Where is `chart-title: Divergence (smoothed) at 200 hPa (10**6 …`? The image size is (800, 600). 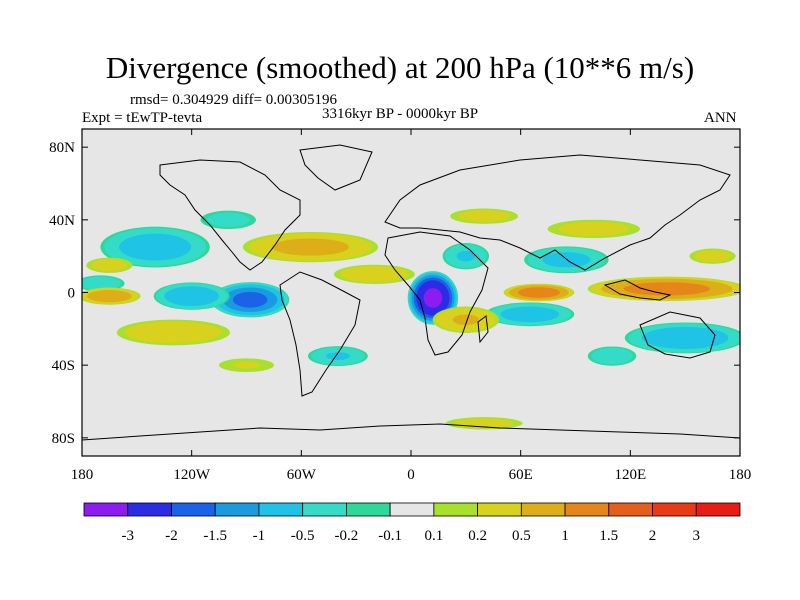 chart-title: Divergence (smoothed) at 200 hPa (10**6 … is located at coordinates (400, 67).